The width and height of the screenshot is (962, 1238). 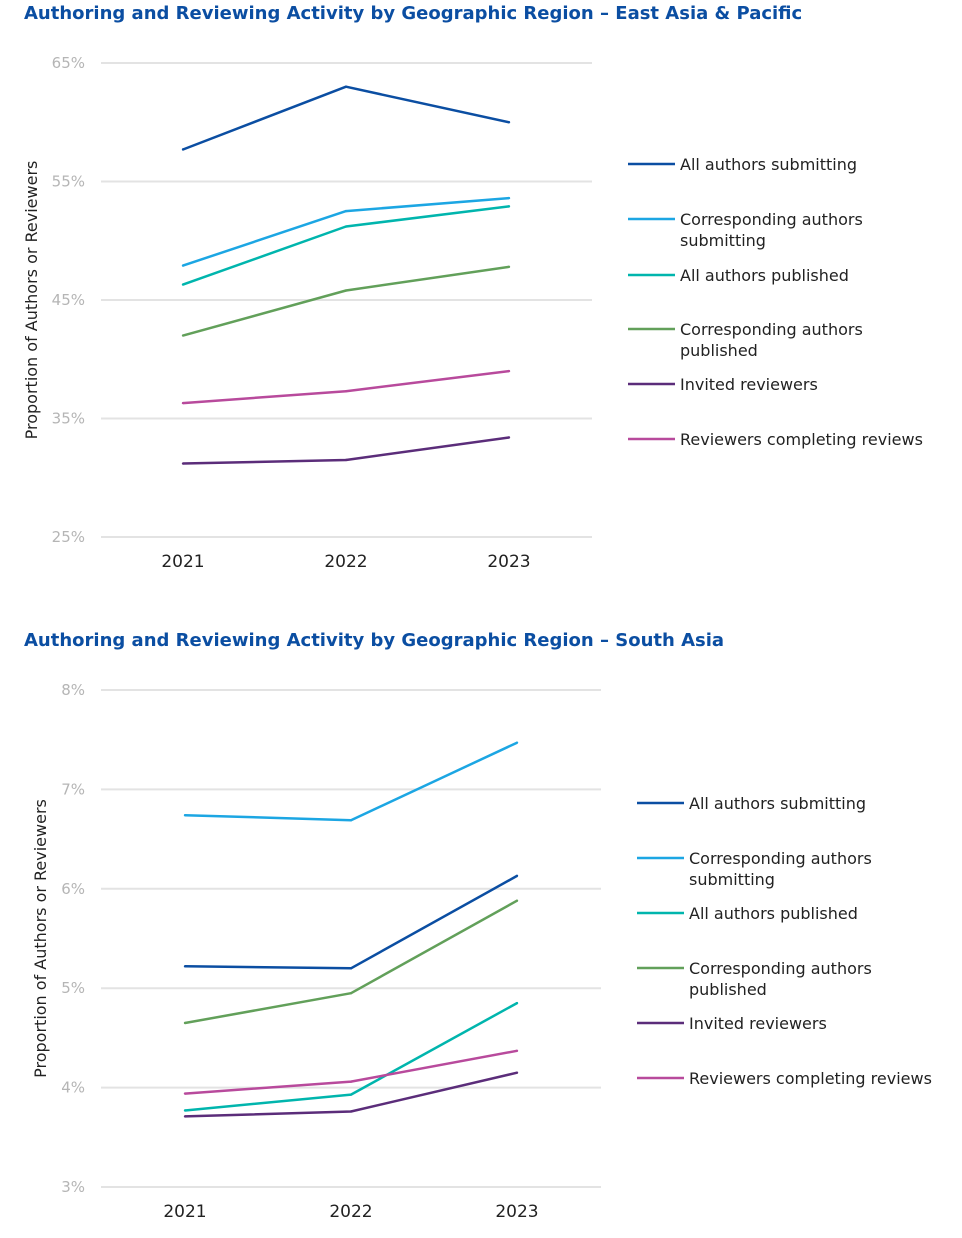 I want to click on y-tick-label: 25%, so click(x=68, y=537).